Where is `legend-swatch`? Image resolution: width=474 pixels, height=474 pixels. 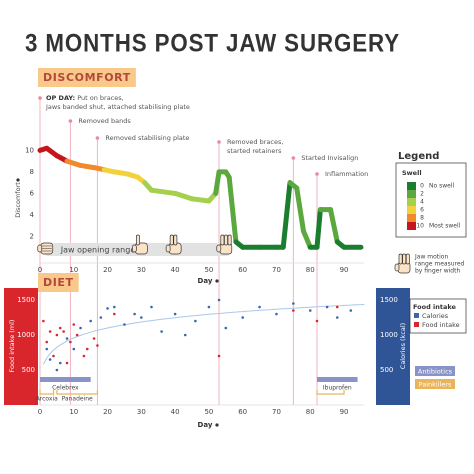
legend-swatch is located at coordinates (416, 324).